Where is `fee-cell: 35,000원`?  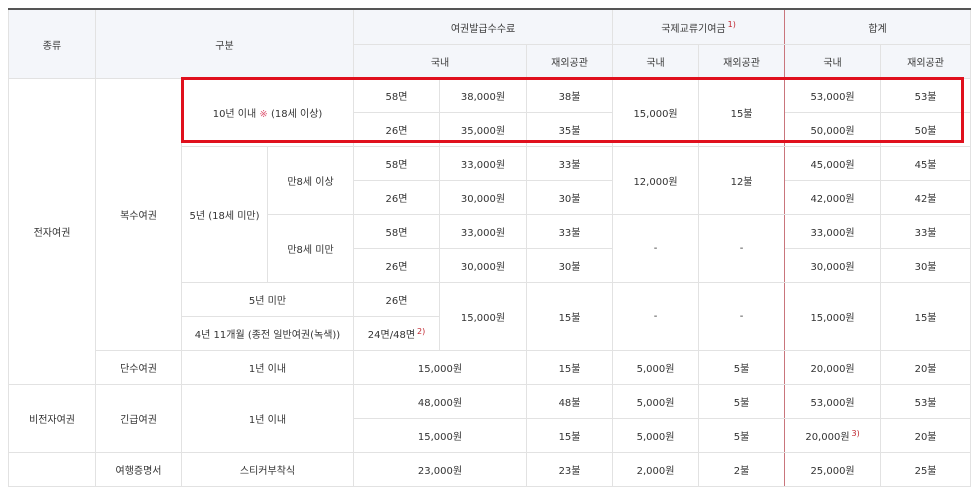 fee-cell: 35,000원 is located at coordinates (483, 129).